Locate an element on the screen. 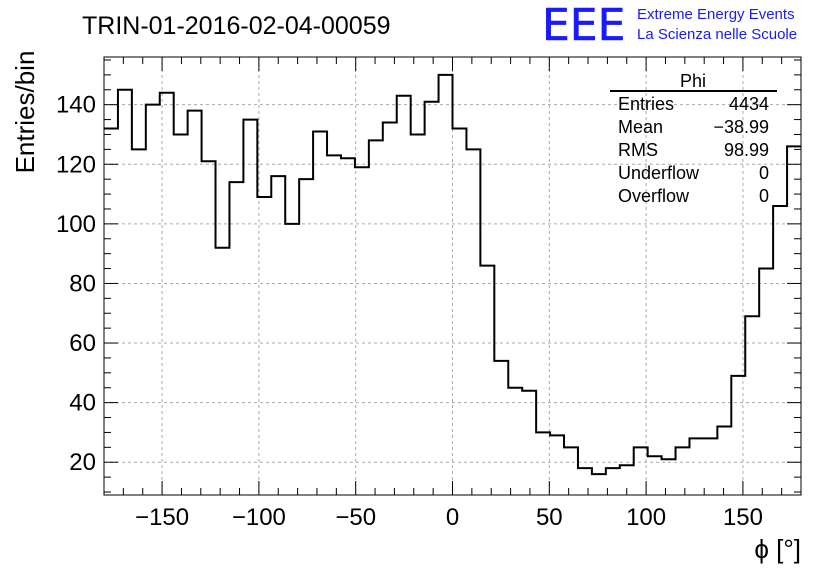  stats-label-entries: Entries is located at coordinates (646, 104).